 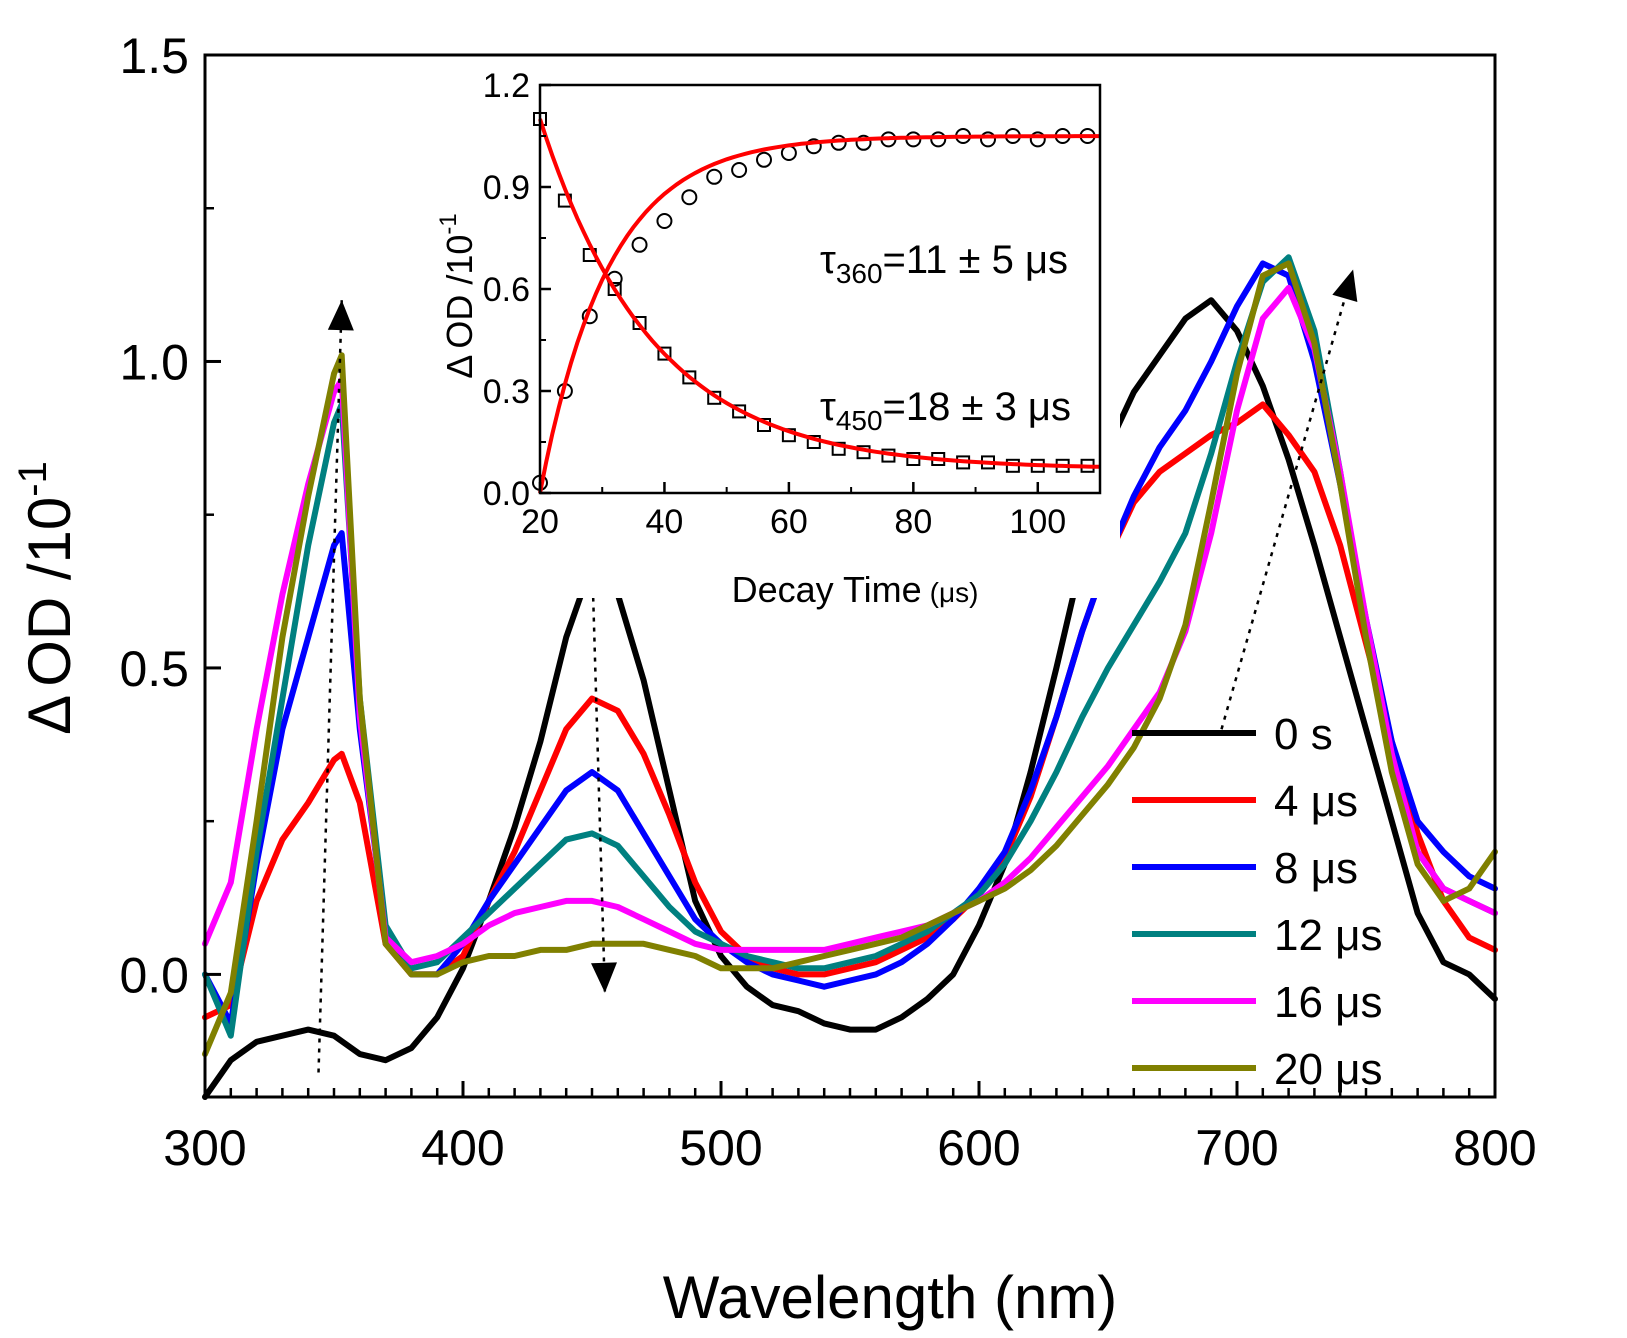 I want to click on inset-x-axis-unit: (μs), so click(x=954, y=592).